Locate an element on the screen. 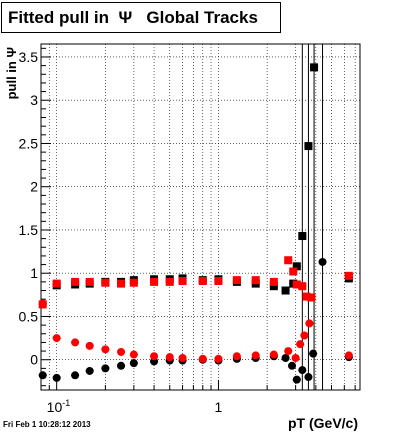 The width and height of the screenshot is (400, 433). y-tick-label: 0 is located at coordinates (34, 360).